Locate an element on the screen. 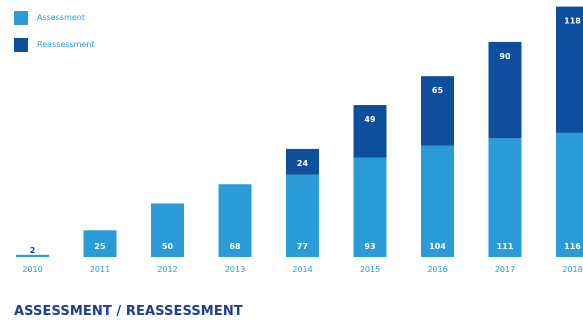  x-tick-label-2015: 2015 is located at coordinates (370, 269).